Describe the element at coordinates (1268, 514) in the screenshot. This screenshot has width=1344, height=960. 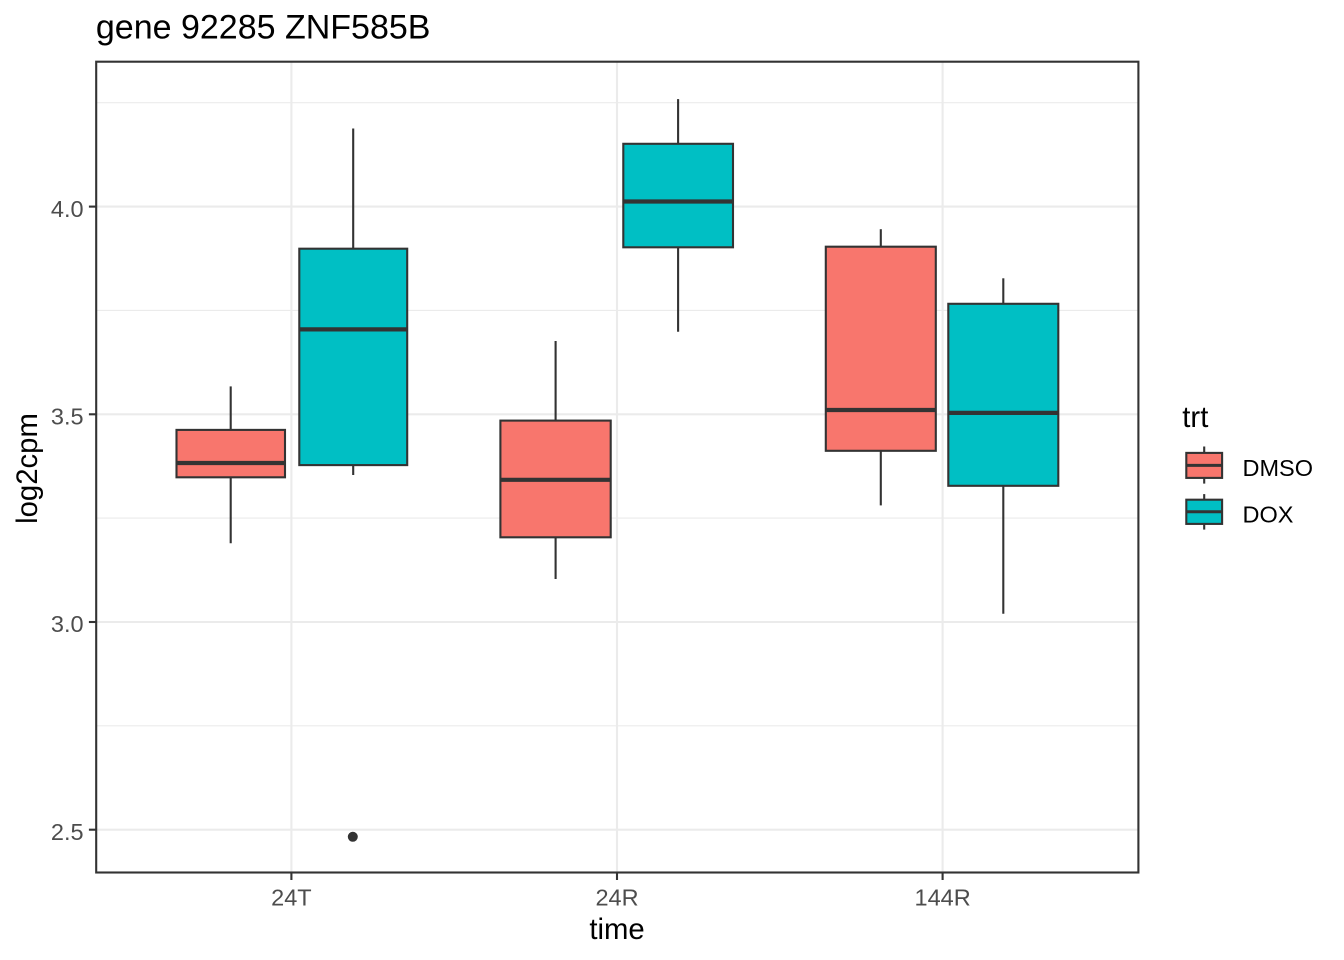
I see `svg-text: DOX` at that location.